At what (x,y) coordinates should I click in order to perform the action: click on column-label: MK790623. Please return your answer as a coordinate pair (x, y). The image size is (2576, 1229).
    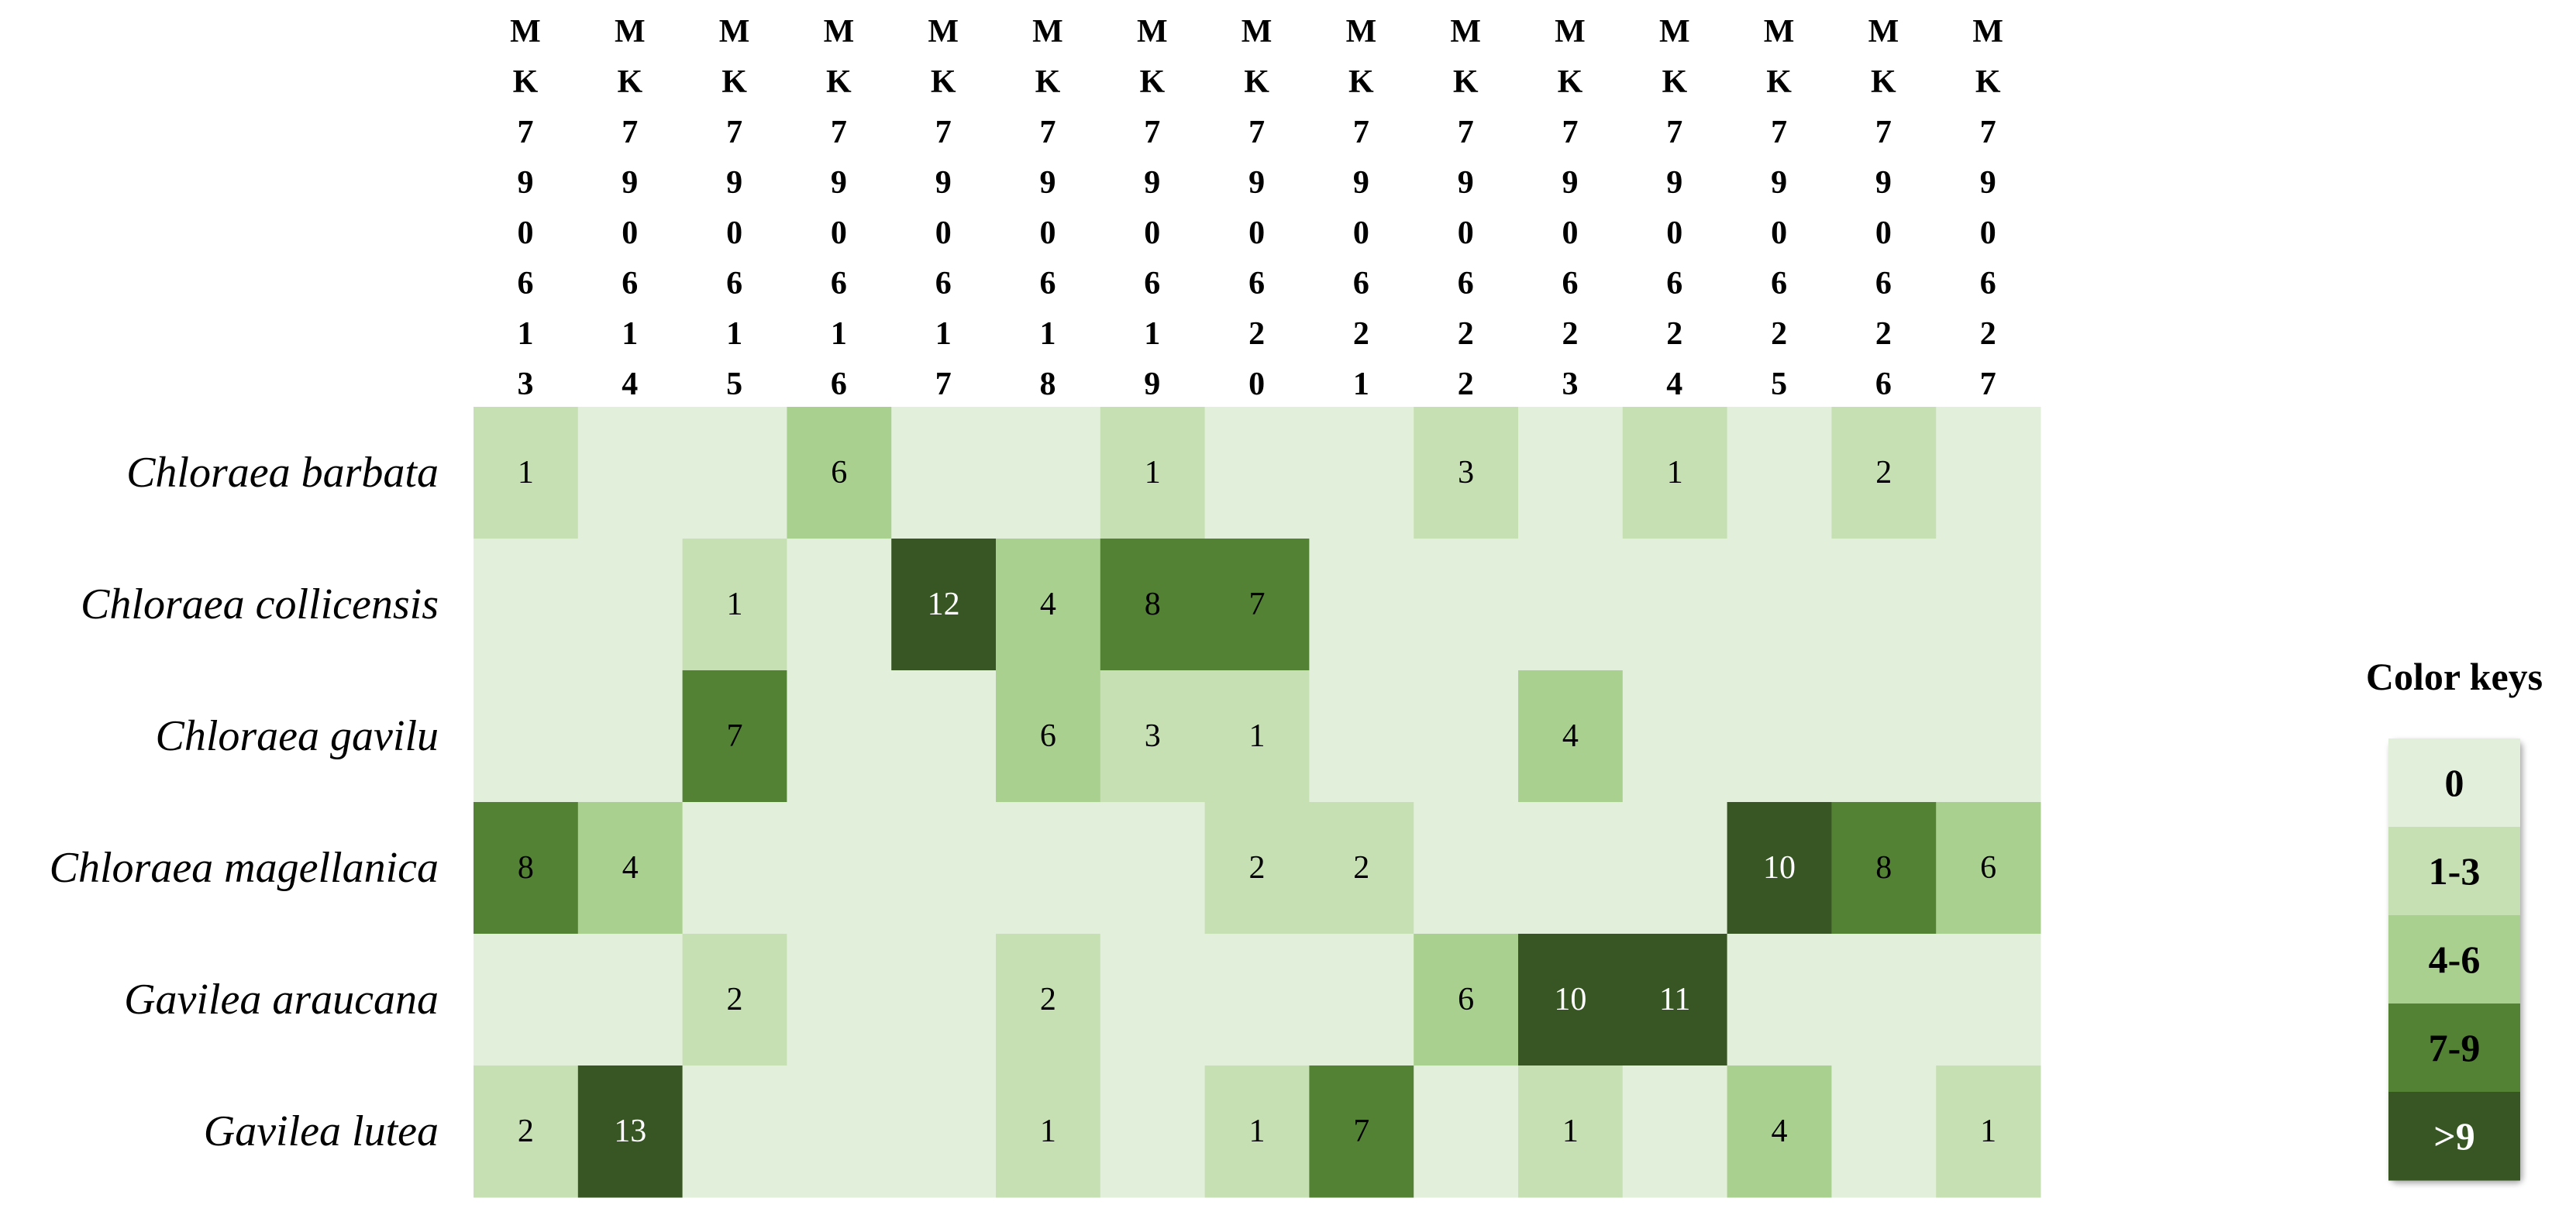
    Looking at the image, I should click on (1570, 215).